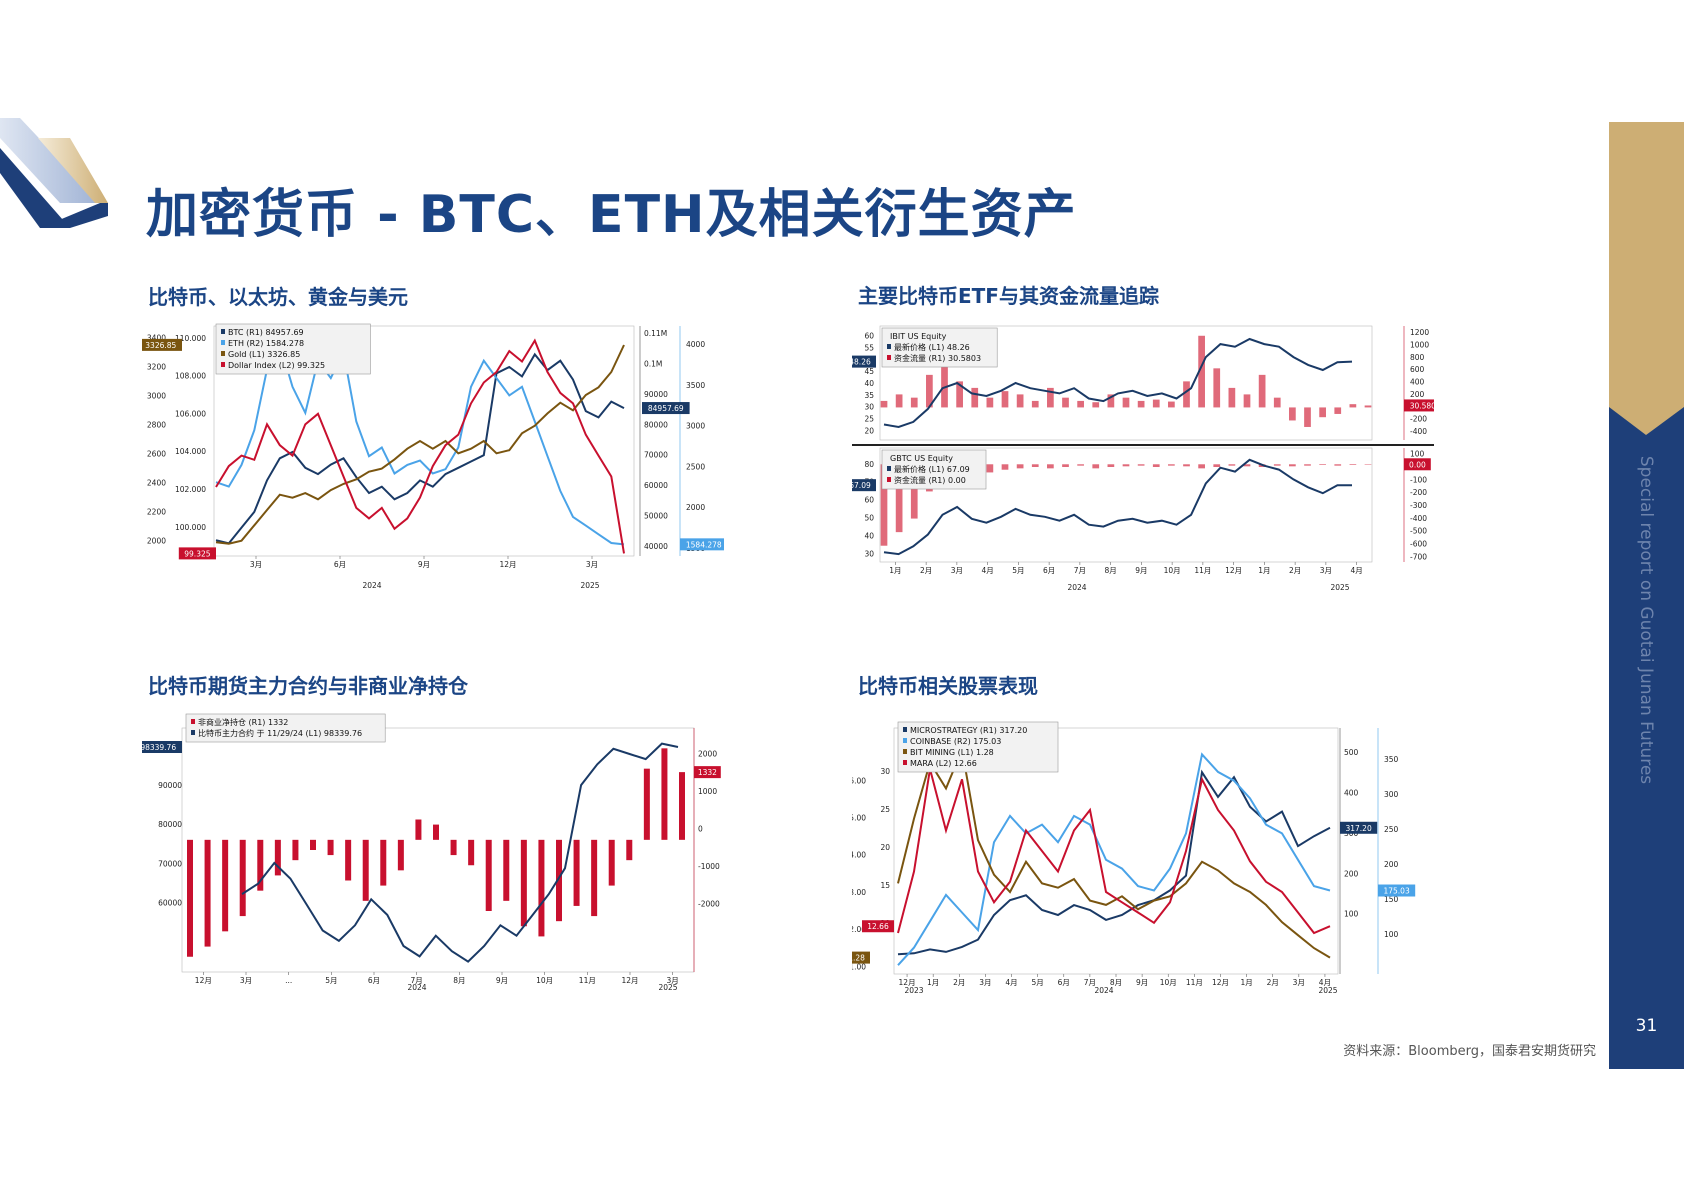 This screenshot has width=1684, height=1191. I want to click on c2-xtick-label: 8月, so click(1110, 570).